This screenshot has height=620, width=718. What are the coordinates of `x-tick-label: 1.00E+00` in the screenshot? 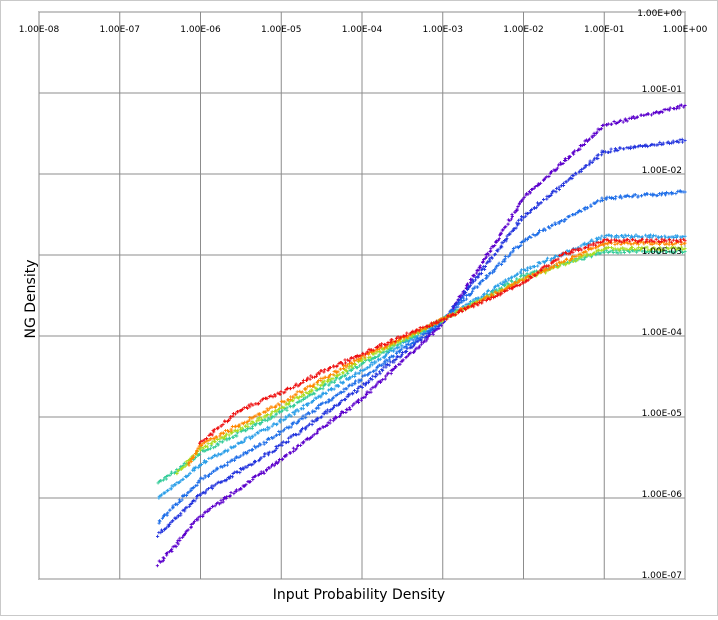 It's located at (685, 30).